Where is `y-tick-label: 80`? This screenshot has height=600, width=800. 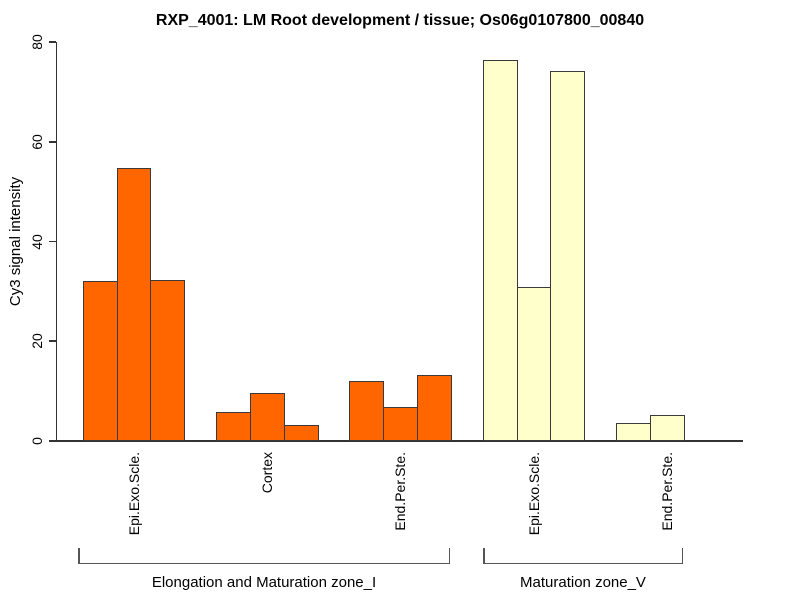 y-tick-label: 80 is located at coordinates (36, 42).